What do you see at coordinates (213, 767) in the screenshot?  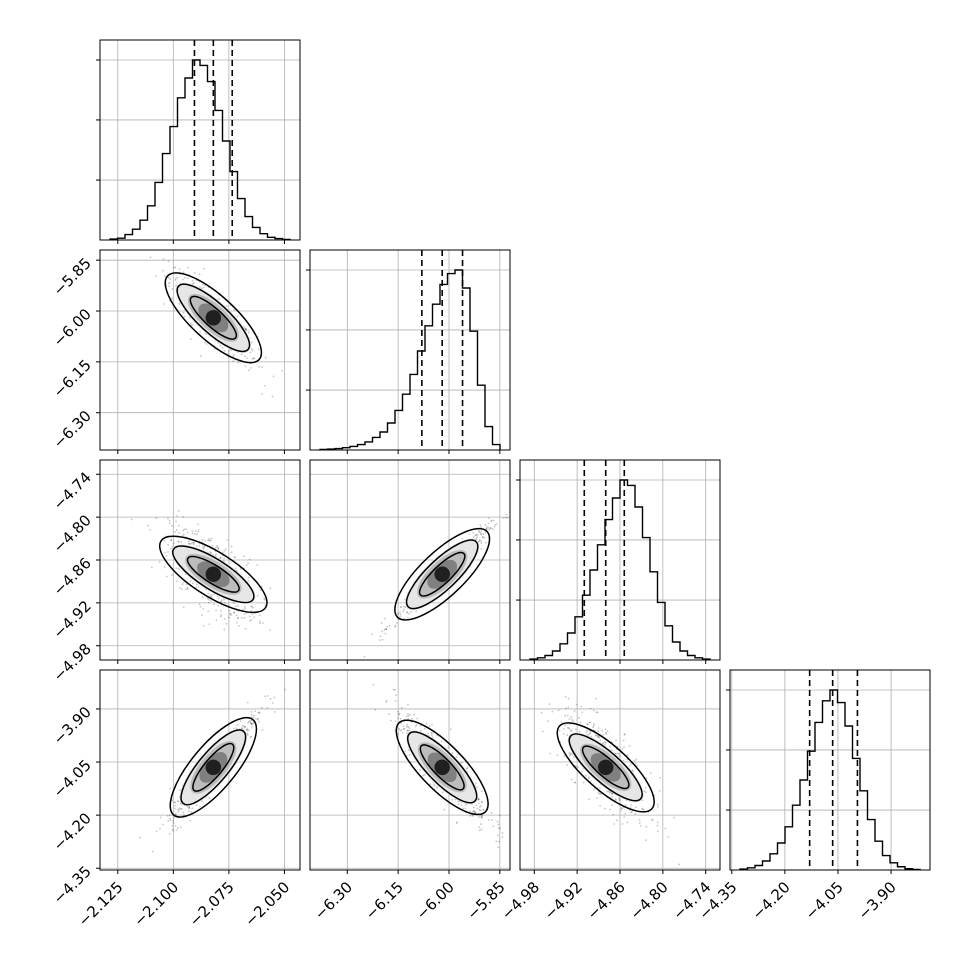 I see `density-contour` at bounding box center [213, 767].